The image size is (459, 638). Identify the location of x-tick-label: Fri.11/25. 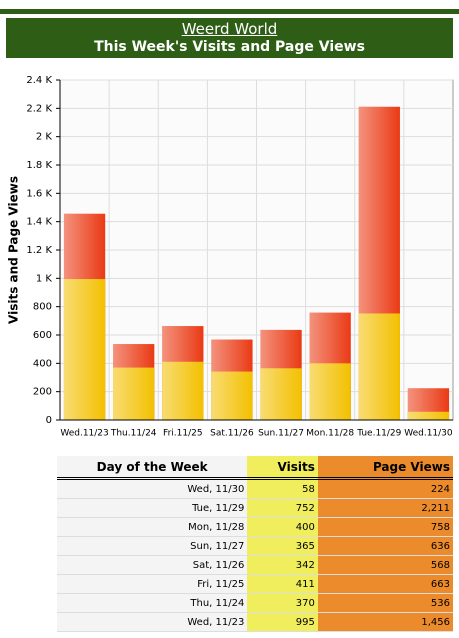
(183, 434).